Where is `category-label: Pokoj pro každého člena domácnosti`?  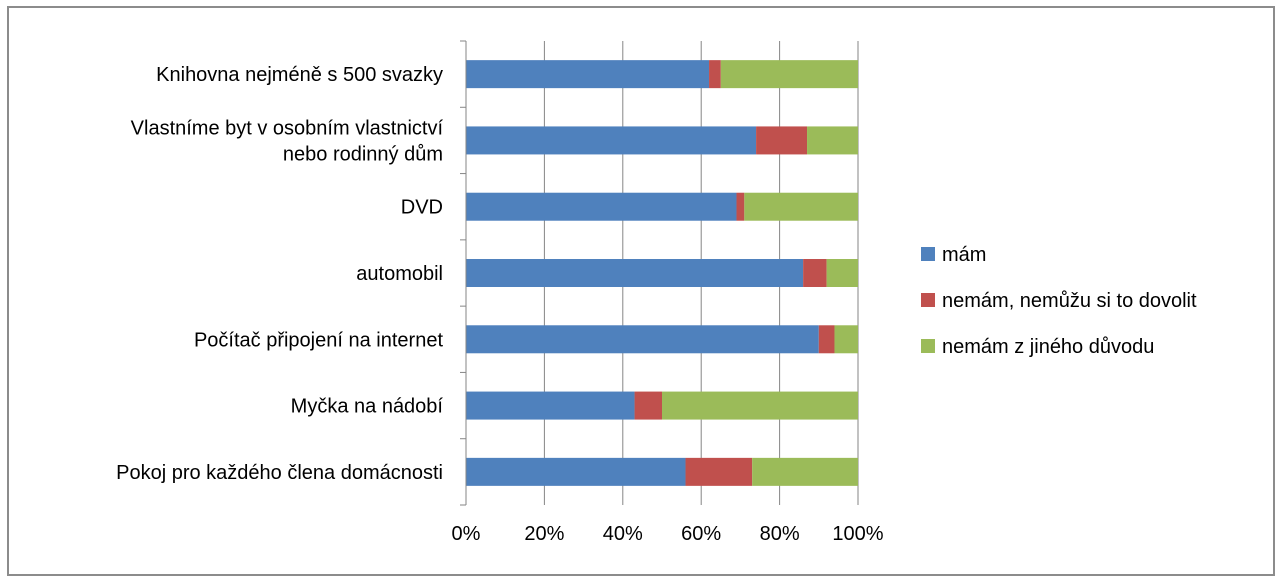 category-label: Pokoj pro každého člena domácnosti is located at coordinates (279, 473).